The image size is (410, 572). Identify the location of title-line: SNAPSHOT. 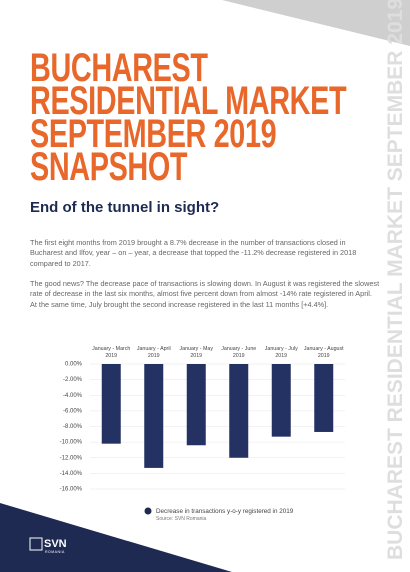
(109, 167).